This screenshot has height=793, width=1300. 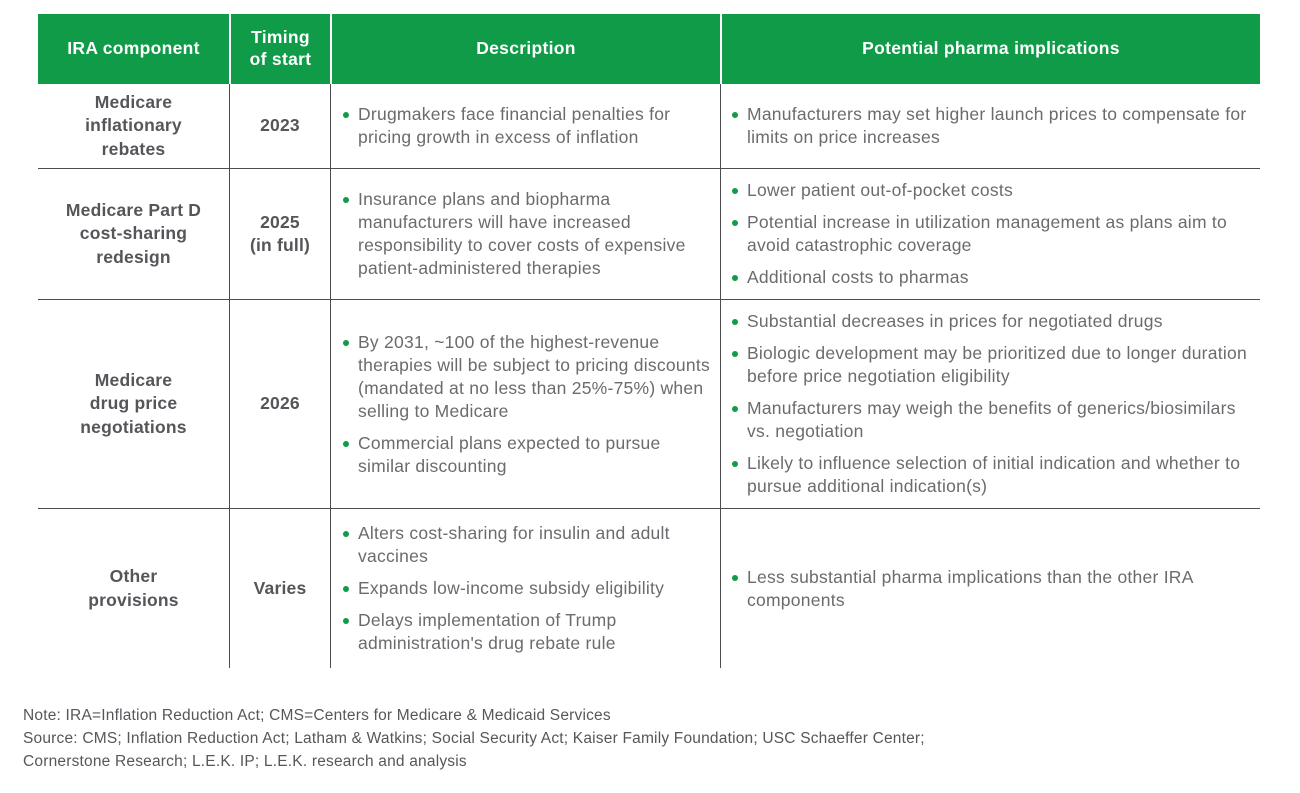 I want to click on bullet-item: Expands low-income subsidy eligibility, so click(x=528, y=588).